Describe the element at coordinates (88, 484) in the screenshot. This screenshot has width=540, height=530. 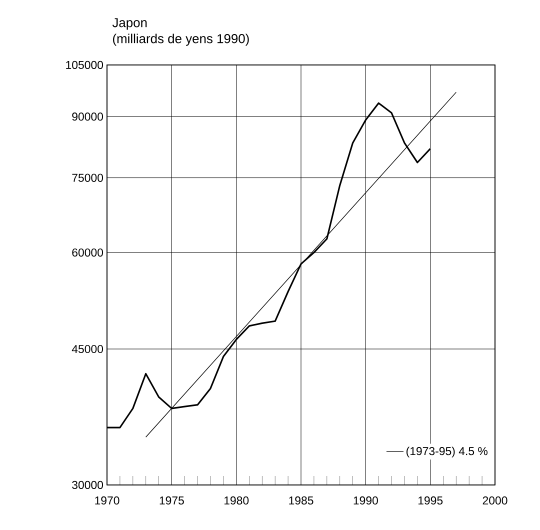
I see `y-tick-label: 30000` at that location.